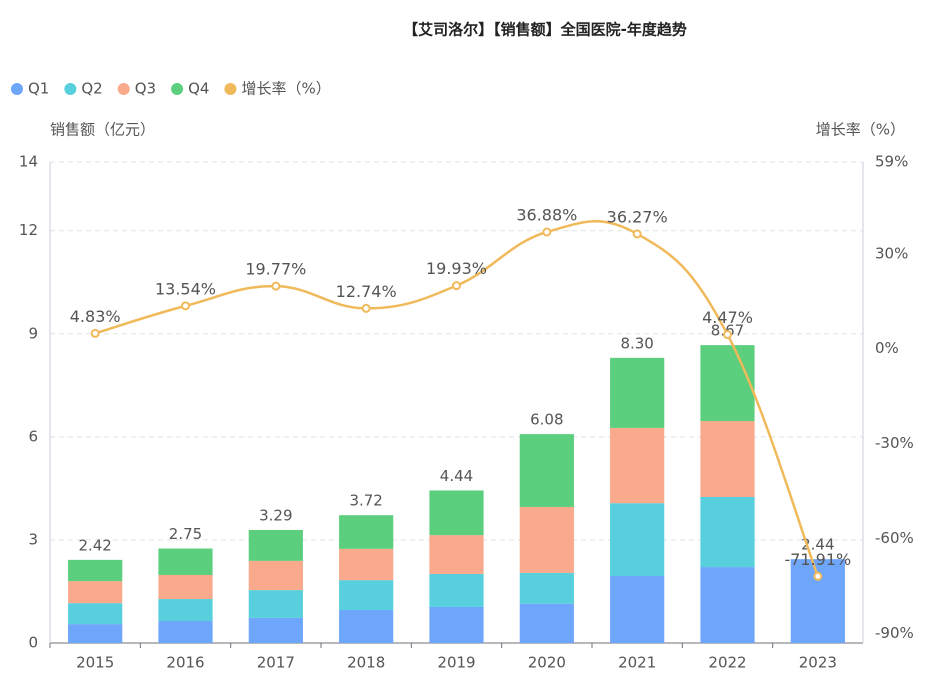 The image size is (932, 677). Describe the element at coordinates (185, 288) in the screenshot. I see `growth-label: 13.54%` at that location.